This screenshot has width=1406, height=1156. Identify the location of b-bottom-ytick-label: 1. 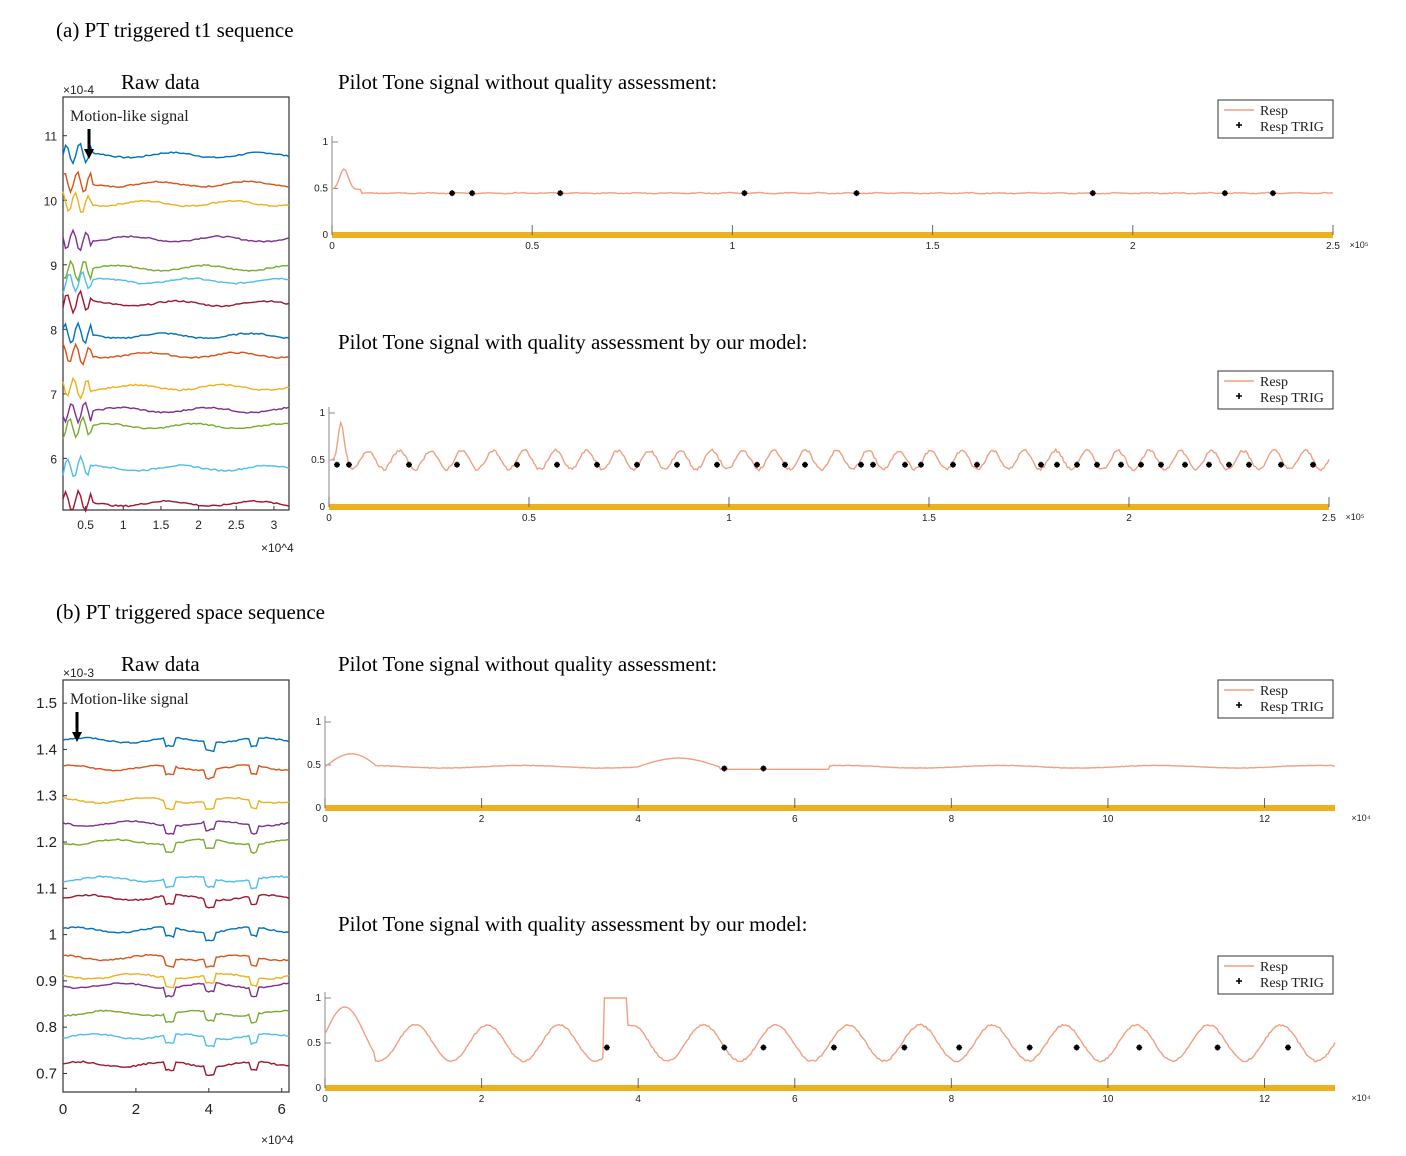
(318, 998).